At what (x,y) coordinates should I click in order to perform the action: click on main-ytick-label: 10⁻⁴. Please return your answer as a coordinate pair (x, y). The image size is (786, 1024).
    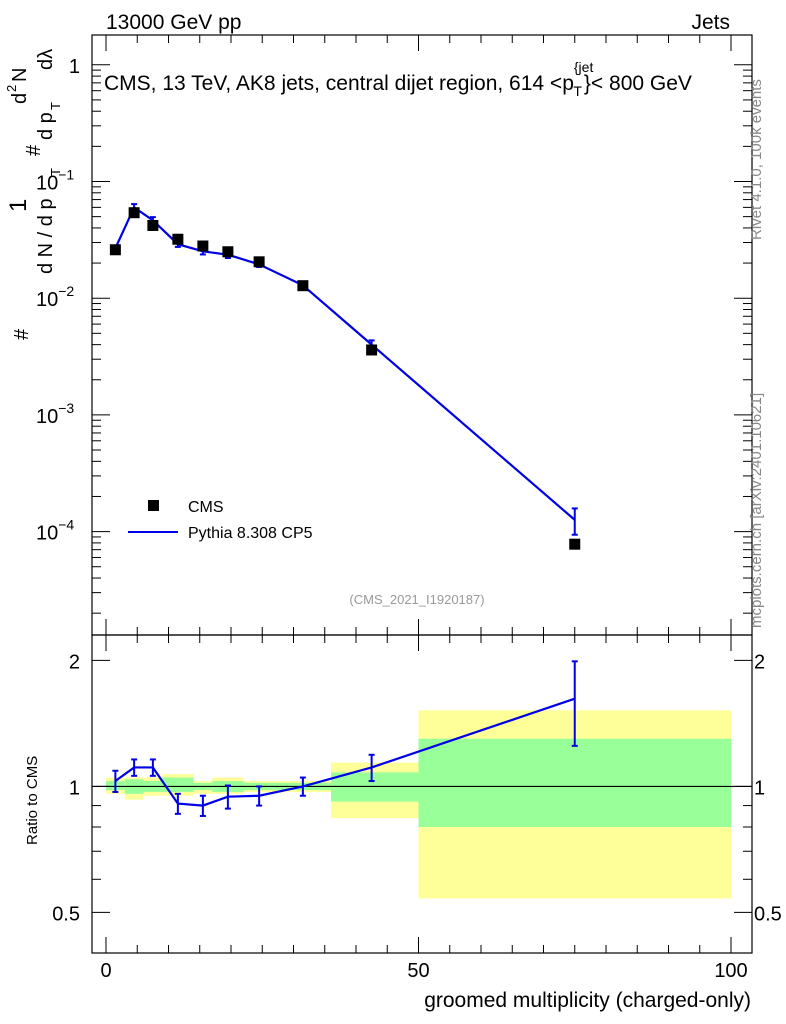
    Looking at the image, I should click on (55, 531).